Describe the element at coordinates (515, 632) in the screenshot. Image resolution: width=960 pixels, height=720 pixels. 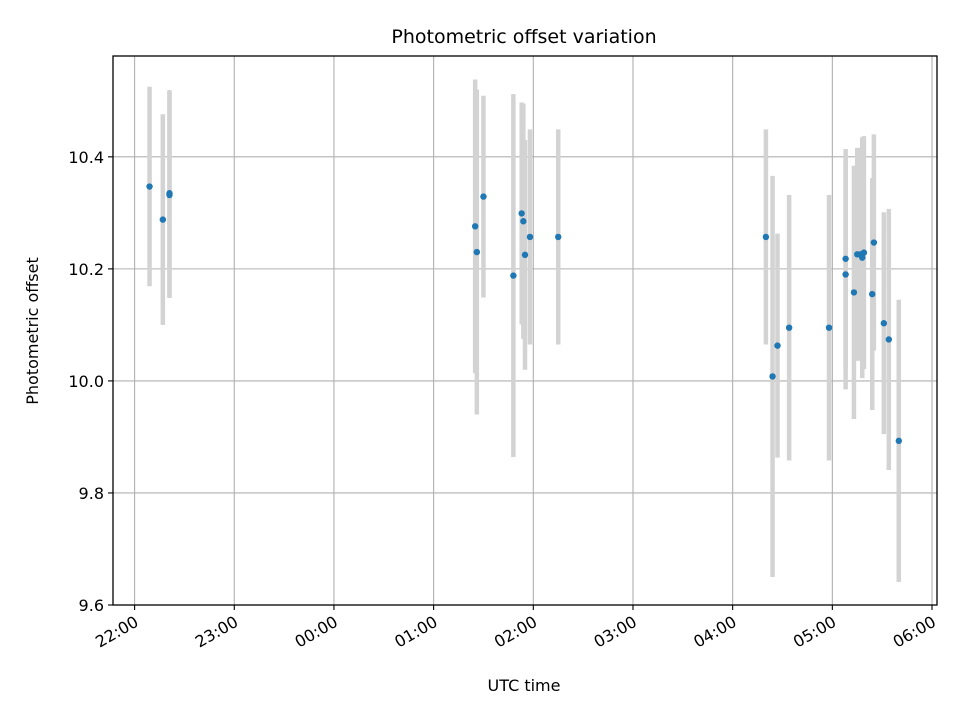
I see `x-tick-label: 02:00` at that location.